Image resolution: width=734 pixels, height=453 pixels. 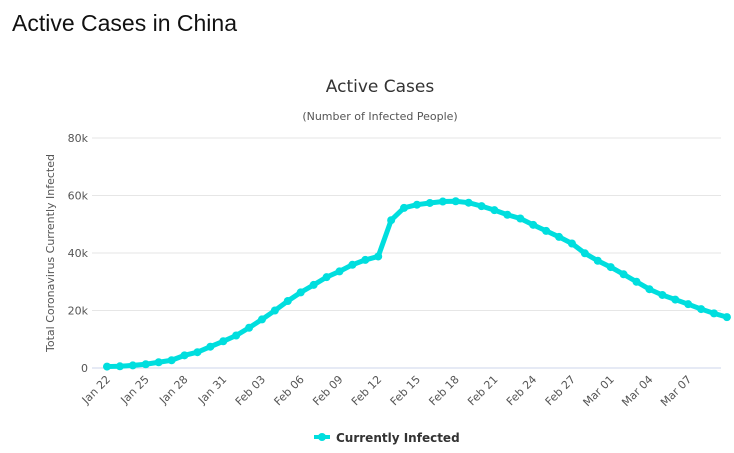 I want to click on x-tick-label: Feb 21, so click(x=482, y=390).